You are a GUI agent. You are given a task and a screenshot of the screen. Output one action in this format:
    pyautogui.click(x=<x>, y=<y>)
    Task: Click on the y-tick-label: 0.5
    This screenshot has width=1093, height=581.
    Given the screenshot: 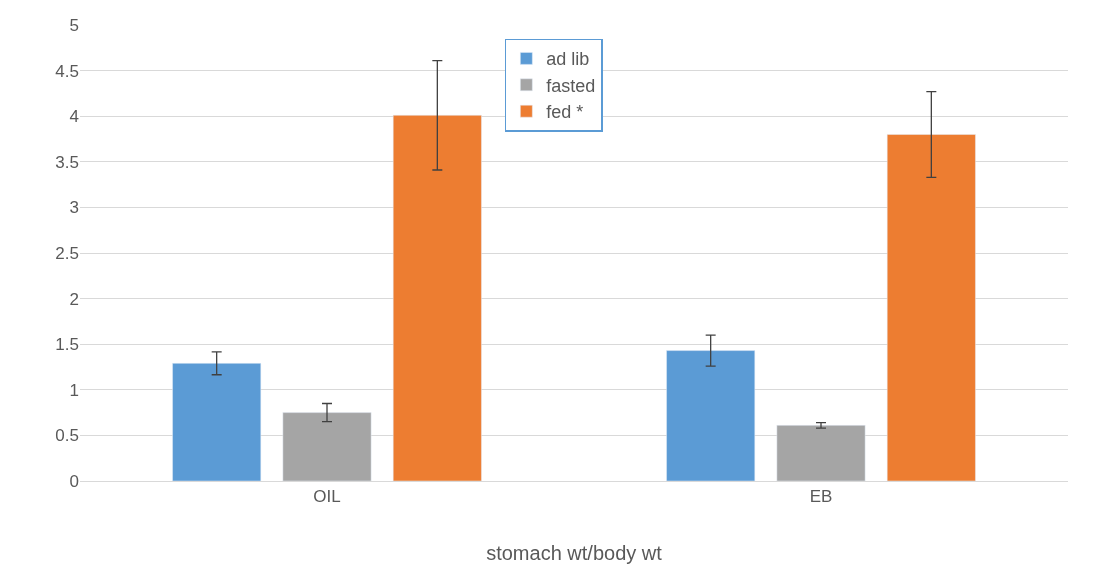 What is the action you would take?
    pyautogui.click(x=67, y=436)
    